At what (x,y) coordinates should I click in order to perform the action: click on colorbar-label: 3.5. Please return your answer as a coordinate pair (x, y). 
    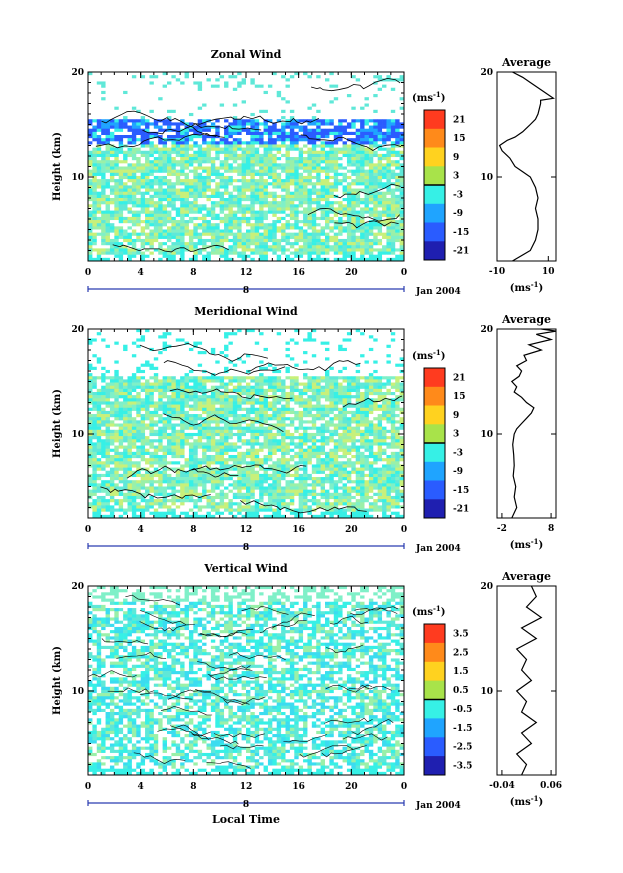
    Looking at the image, I should click on (461, 634).